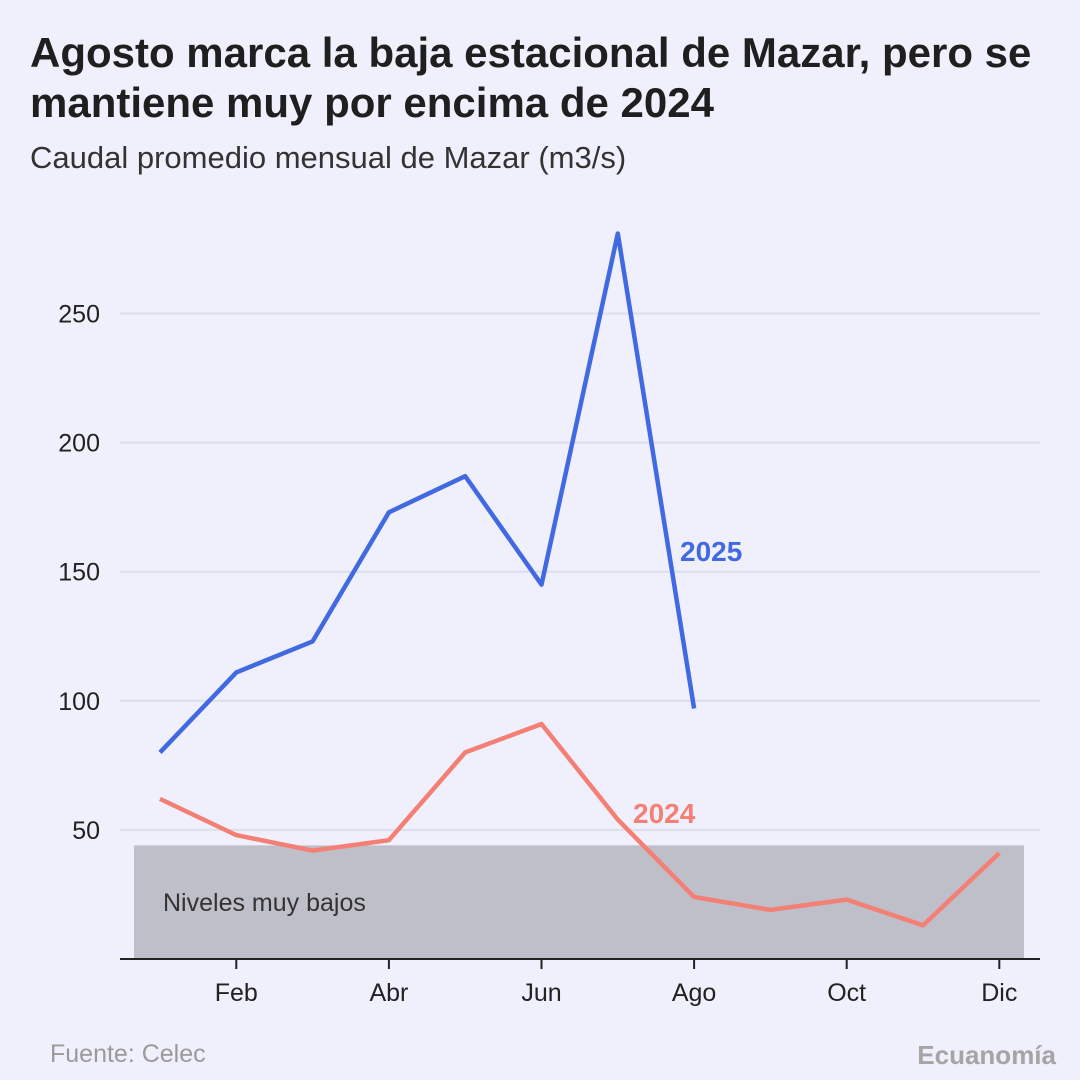  Describe the element at coordinates (580, 824) in the screenshot. I see `series-line-2024` at that location.